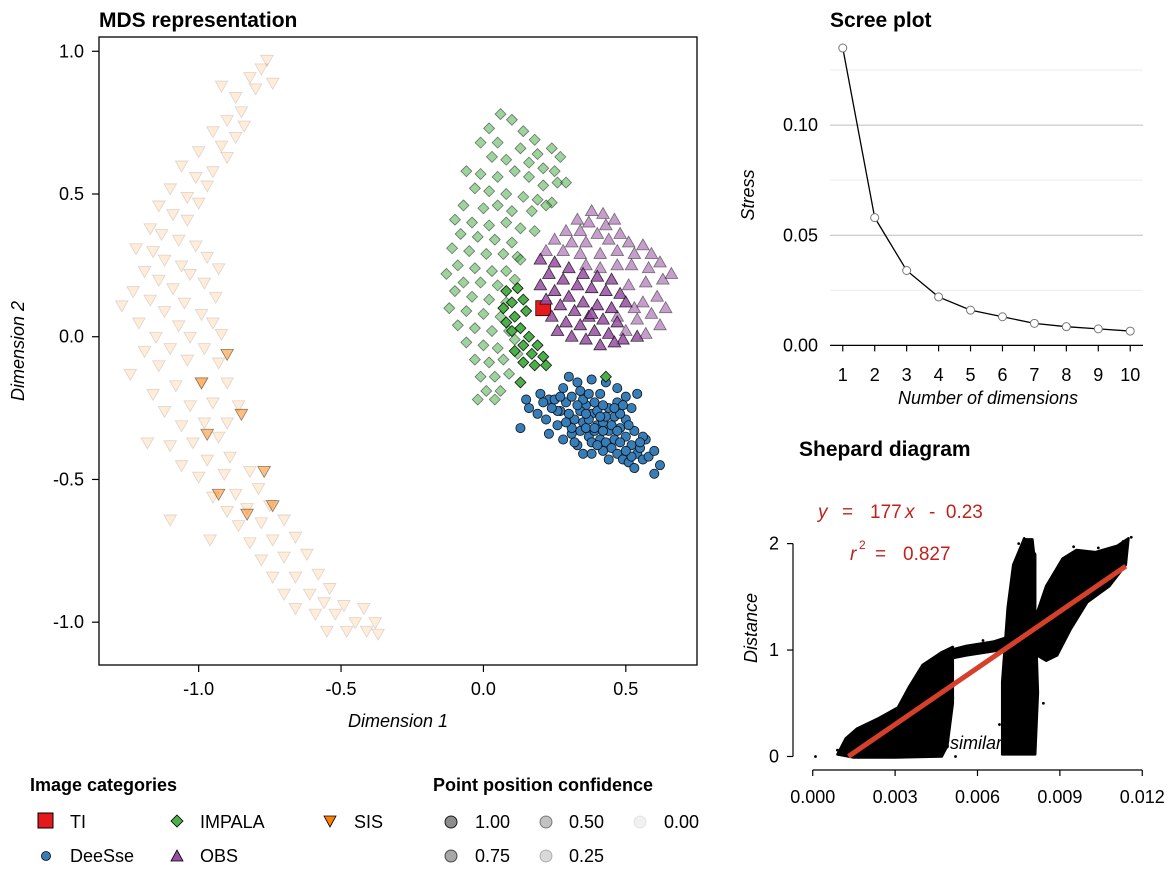  I want to click on shepard-y-label: Distance, so click(751, 628).